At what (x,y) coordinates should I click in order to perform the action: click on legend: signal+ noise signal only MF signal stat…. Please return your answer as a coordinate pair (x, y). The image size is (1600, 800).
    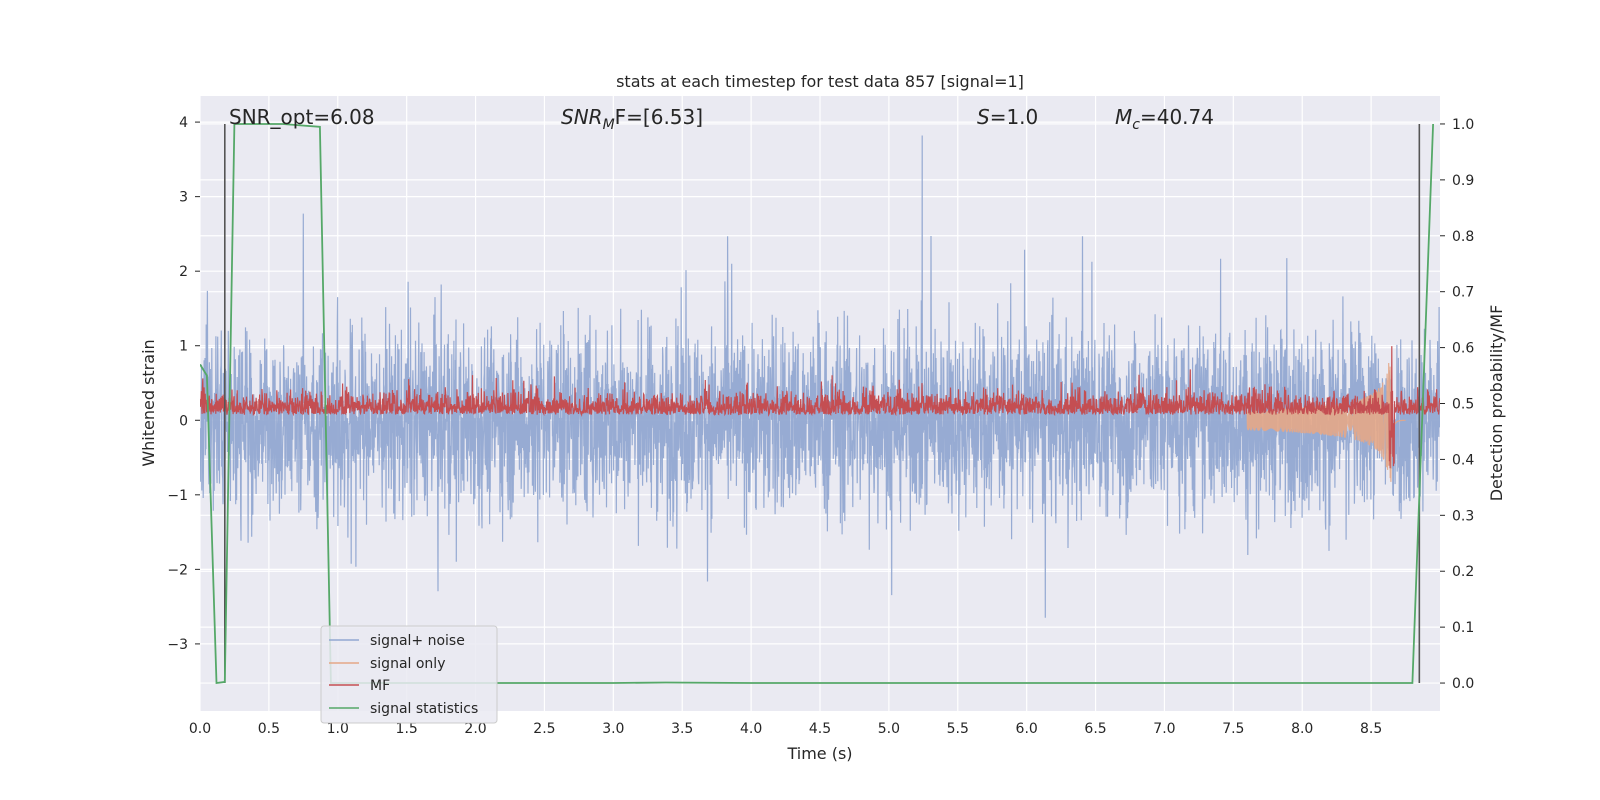
    Looking at the image, I should click on (409, 674).